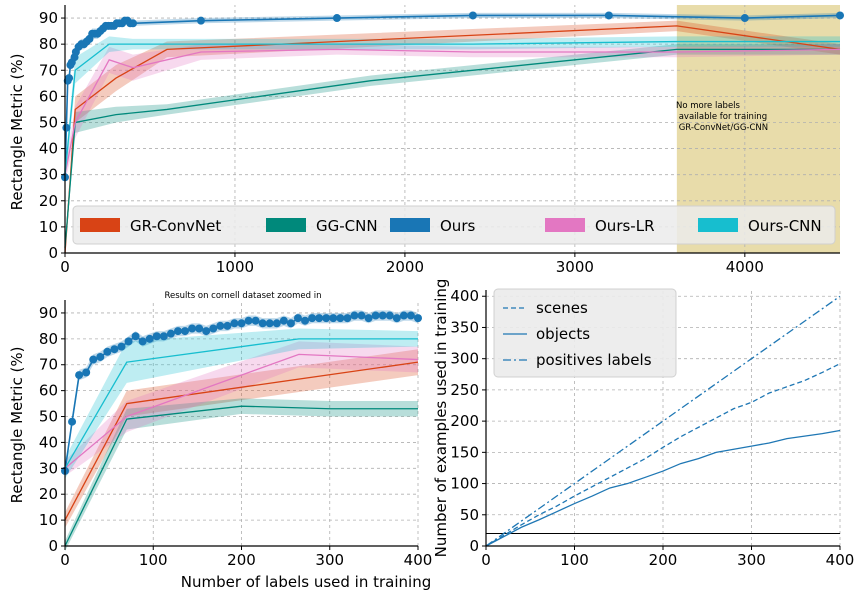 The height and width of the screenshot is (594, 855). I want to click on legend-swatch-gg-cnn, so click(286, 225).